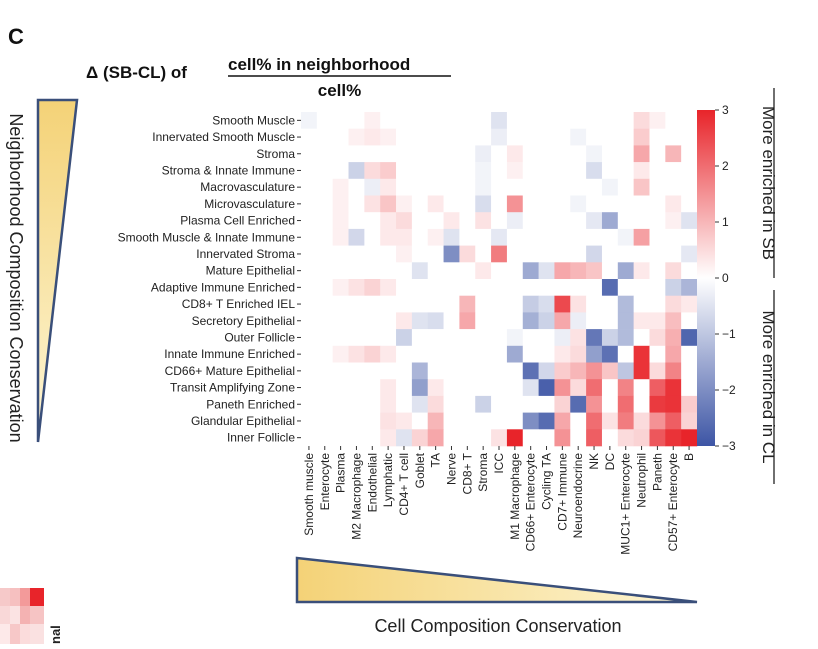 This screenshot has height=649, width=818. Describe the element at coordinates (253, 120) in the screenshot. I see `row-label: Smooth Muscle` at that location.